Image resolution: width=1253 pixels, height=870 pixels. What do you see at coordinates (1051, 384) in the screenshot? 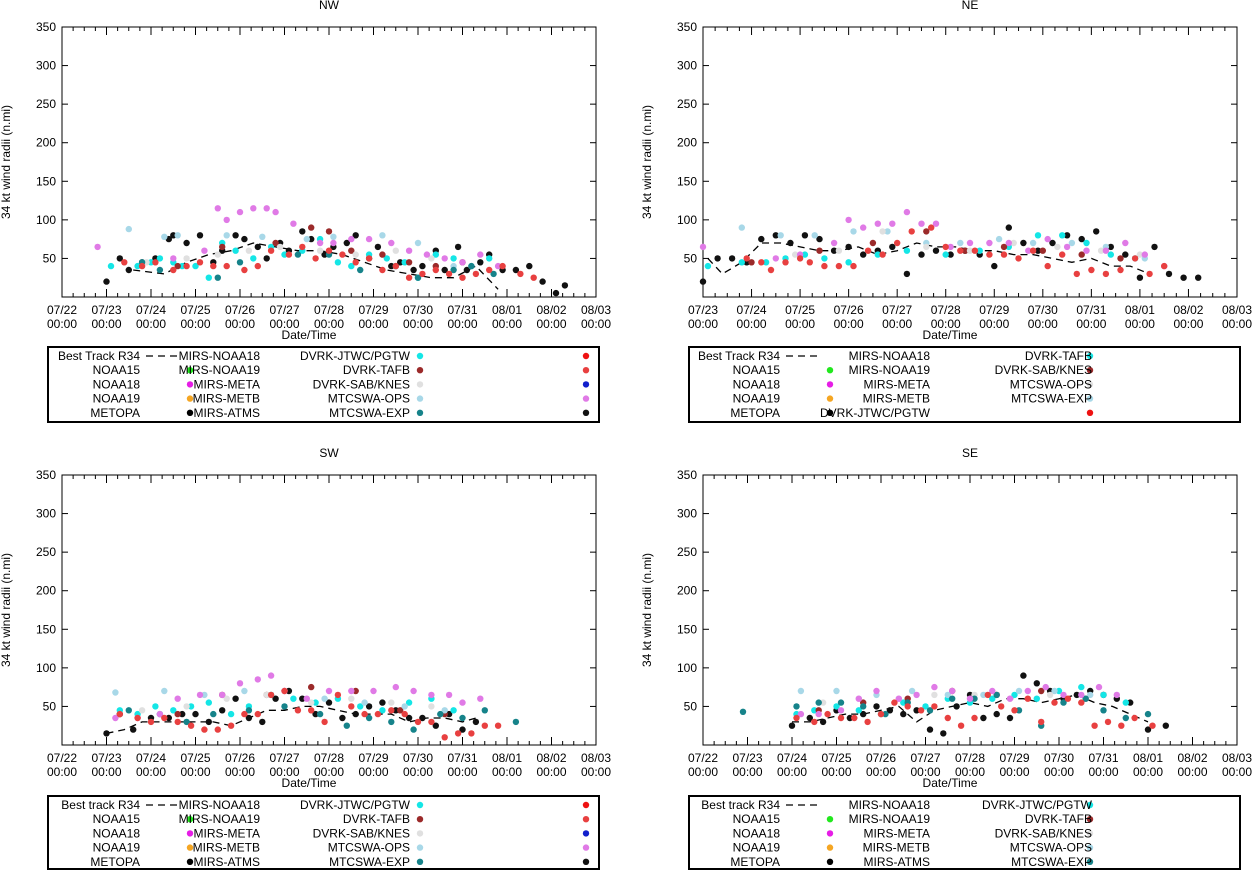
I see `legend-label: MTCSWA-OPS` at bounding box center [1051, 384].